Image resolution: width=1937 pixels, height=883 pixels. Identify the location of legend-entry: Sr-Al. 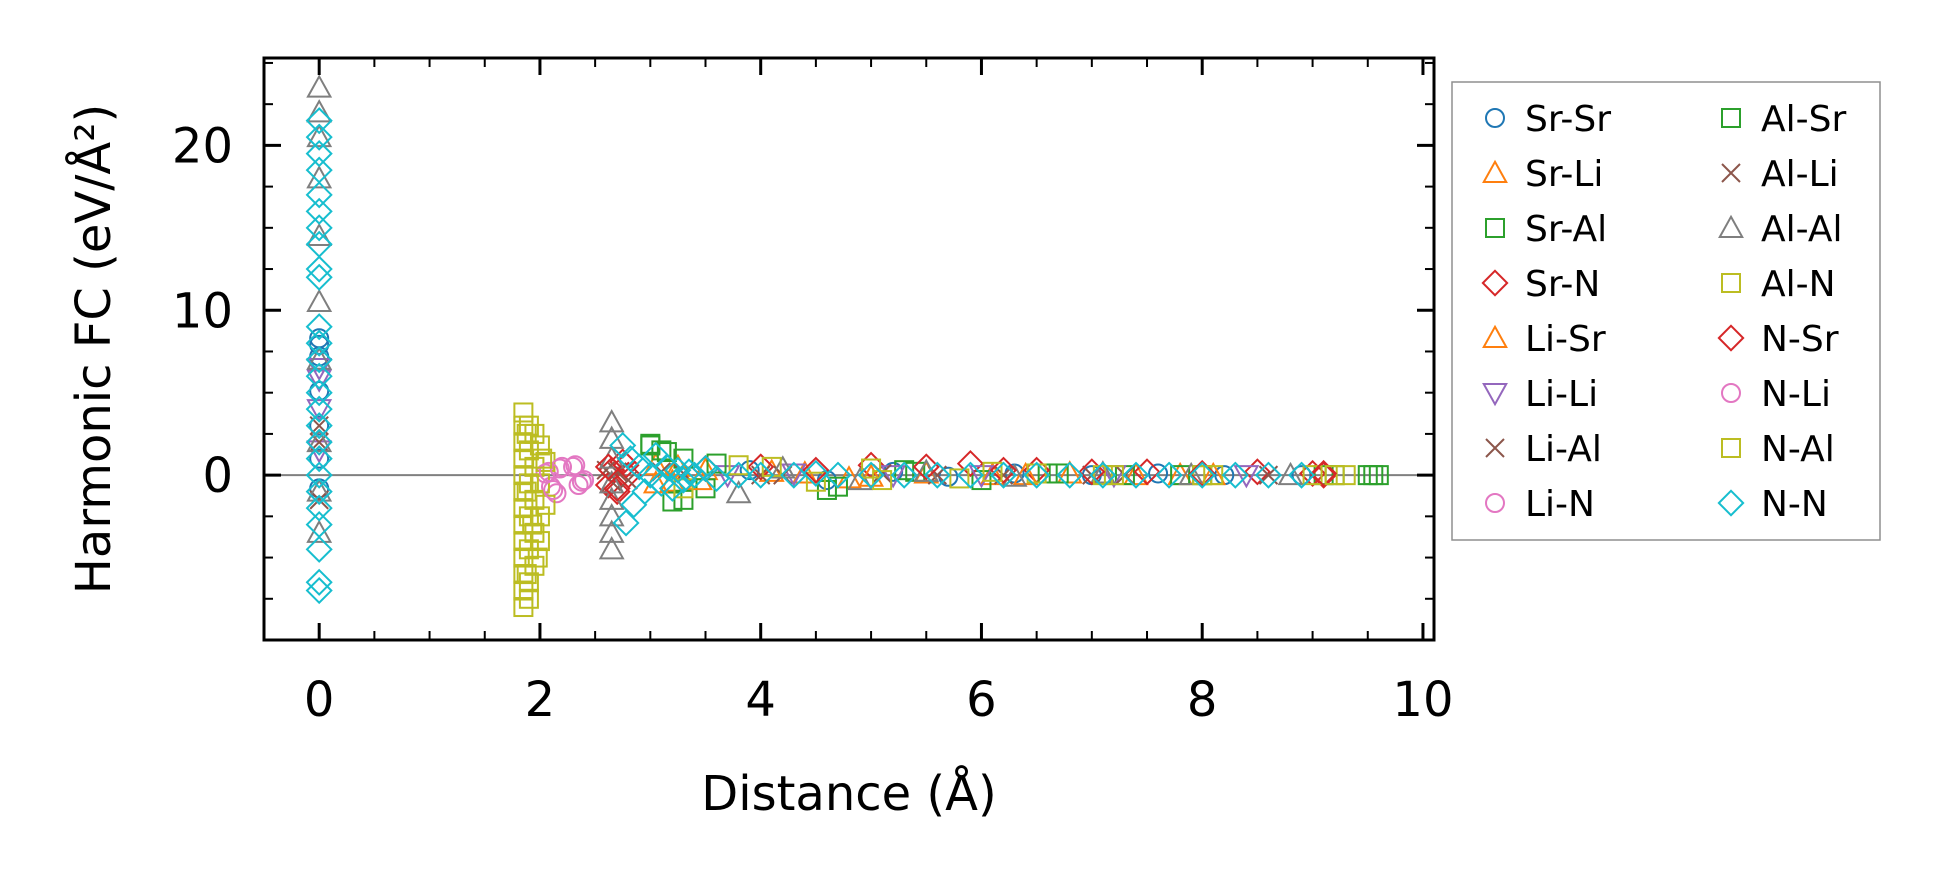
(1546, 229).